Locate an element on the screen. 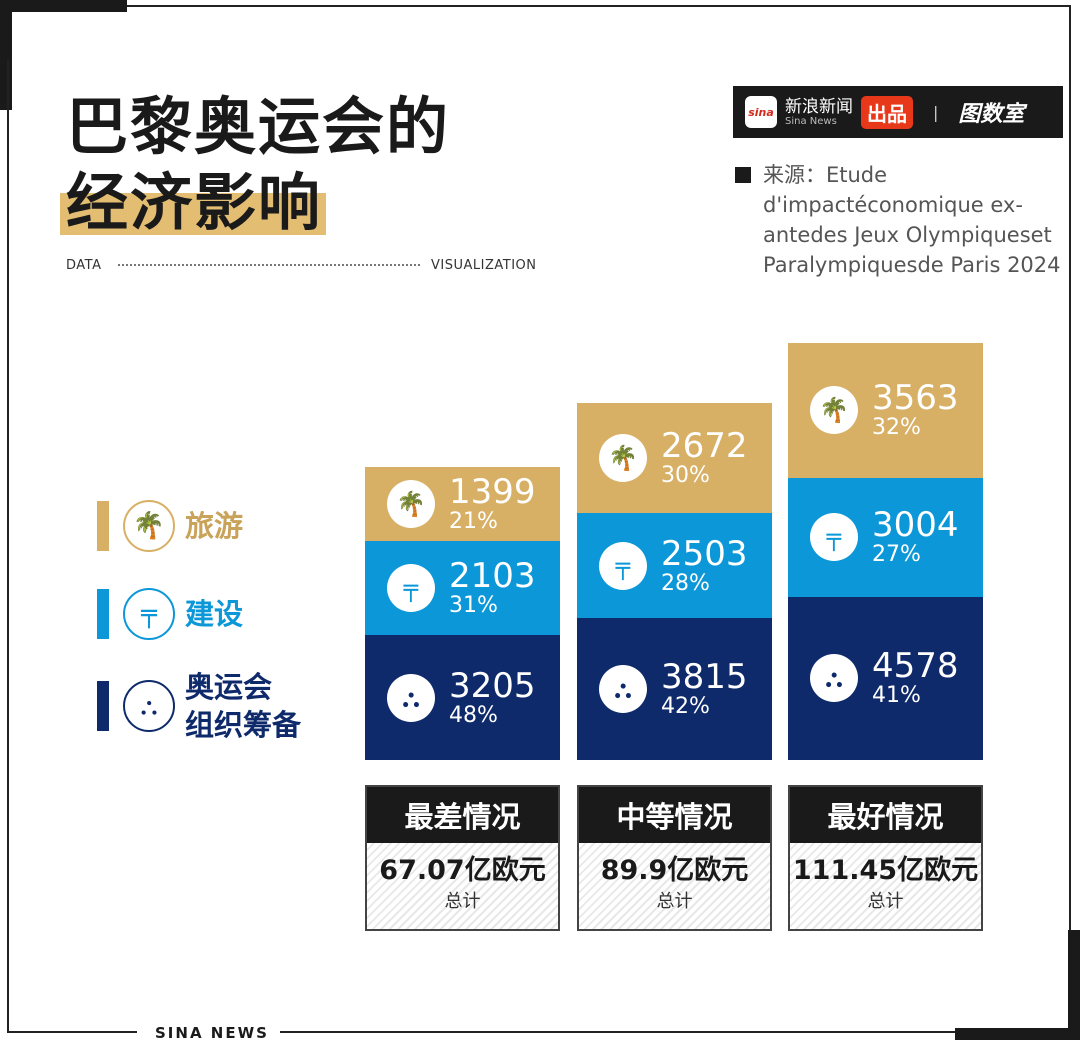 The image size is (1080, 1042). data-label-percent: 30% is located at coordinates (685, 476).